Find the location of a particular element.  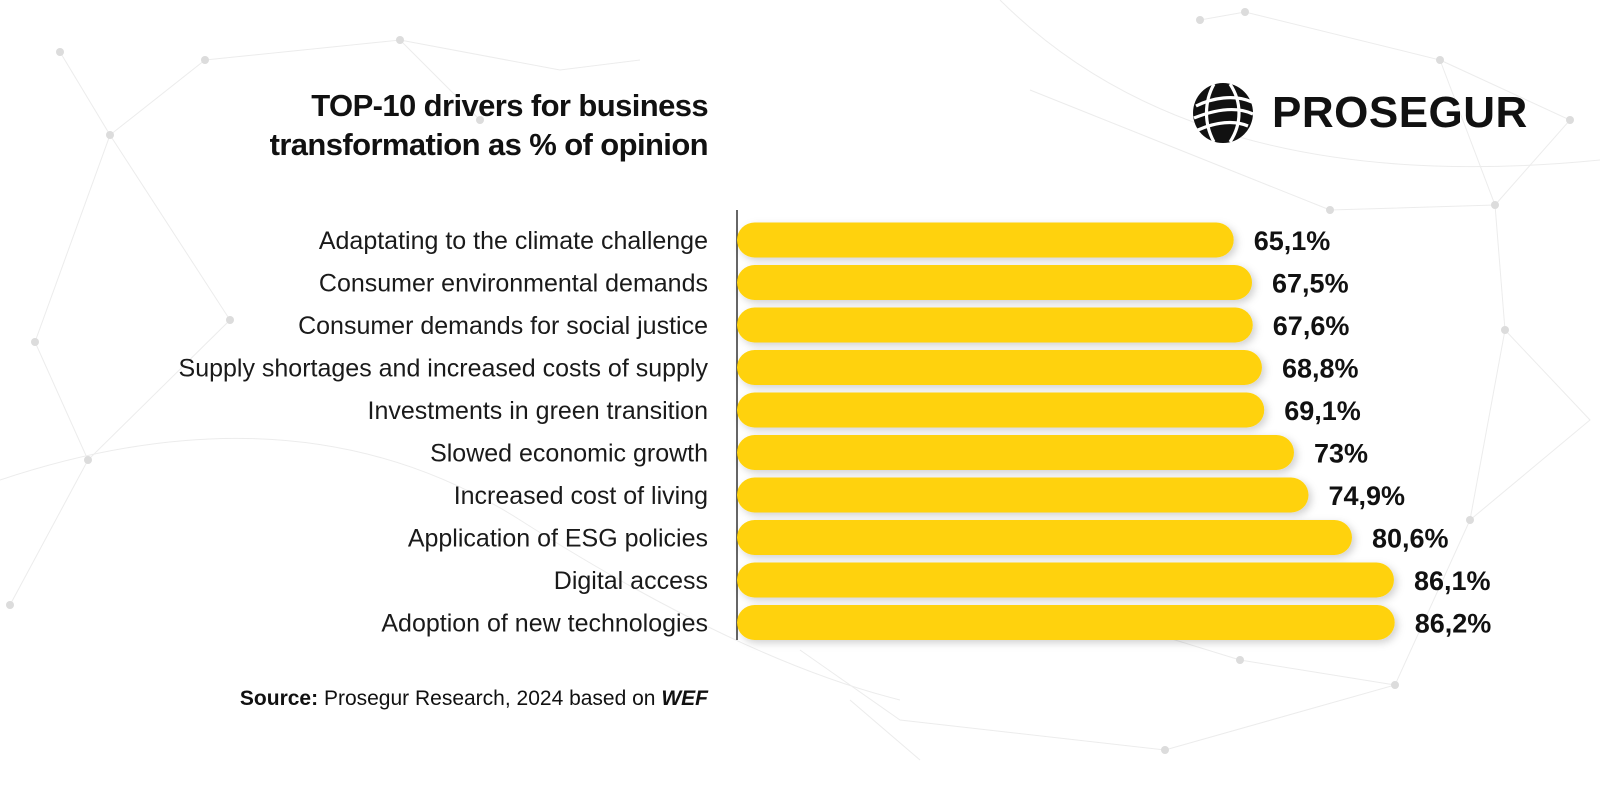

category-label: Consumer environmental demands is located at coordinates (513, 284).